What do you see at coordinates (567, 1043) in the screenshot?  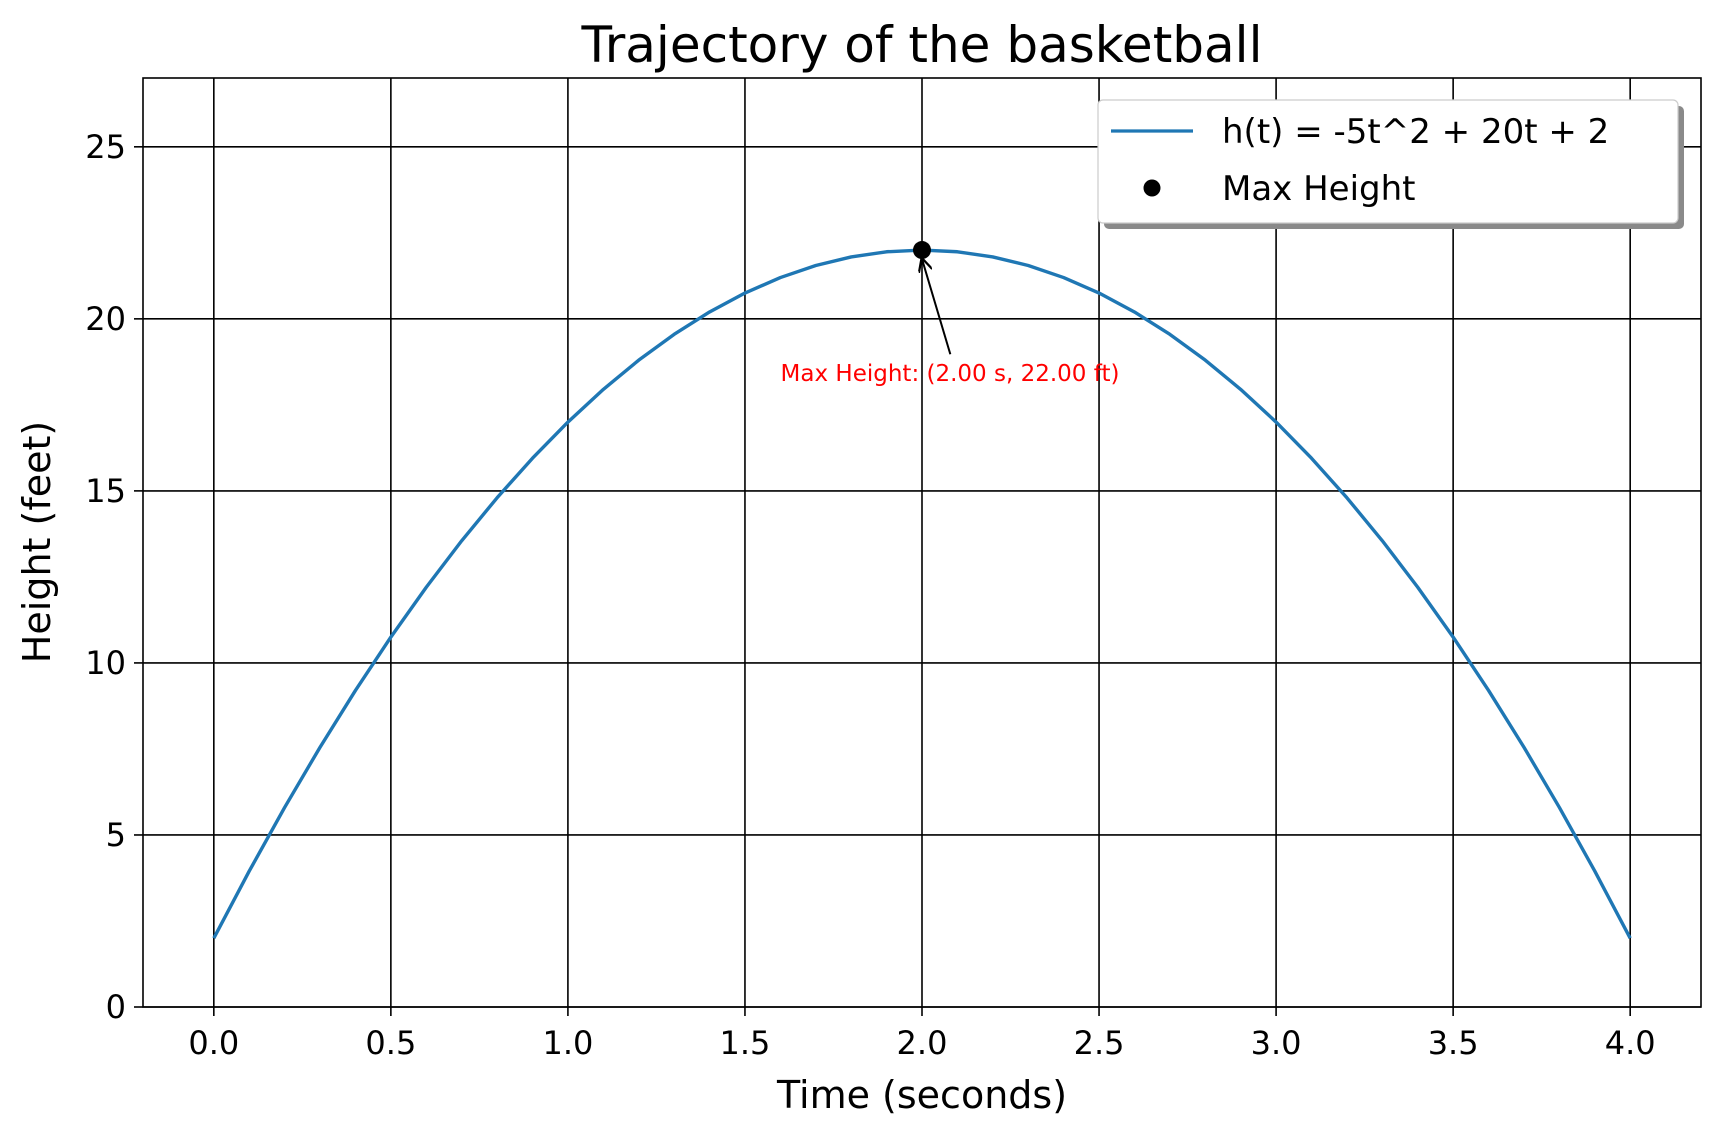 I see `x-tick-label: 1.0` at bounding box center [567, 1043].